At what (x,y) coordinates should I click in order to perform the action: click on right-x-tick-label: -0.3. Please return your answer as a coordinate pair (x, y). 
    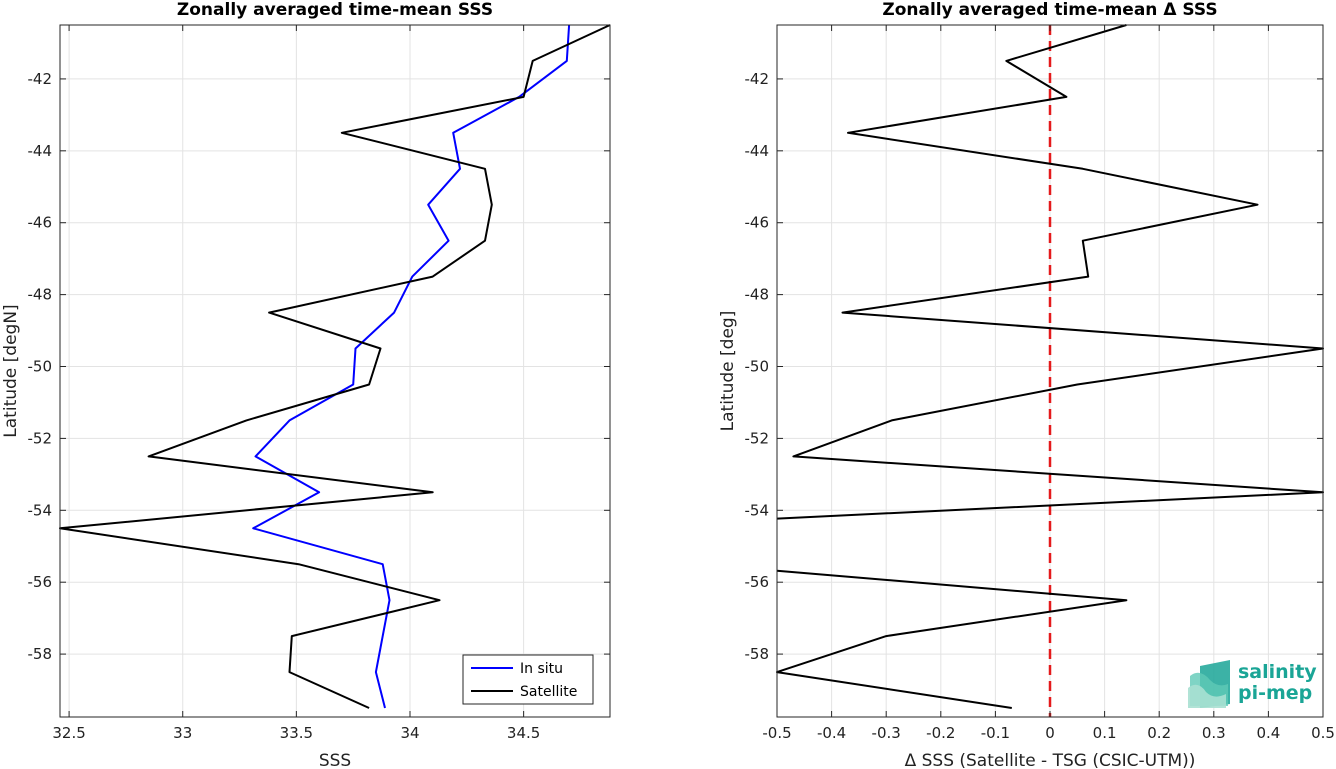
    Looking at the image, I should click on (886, 733).